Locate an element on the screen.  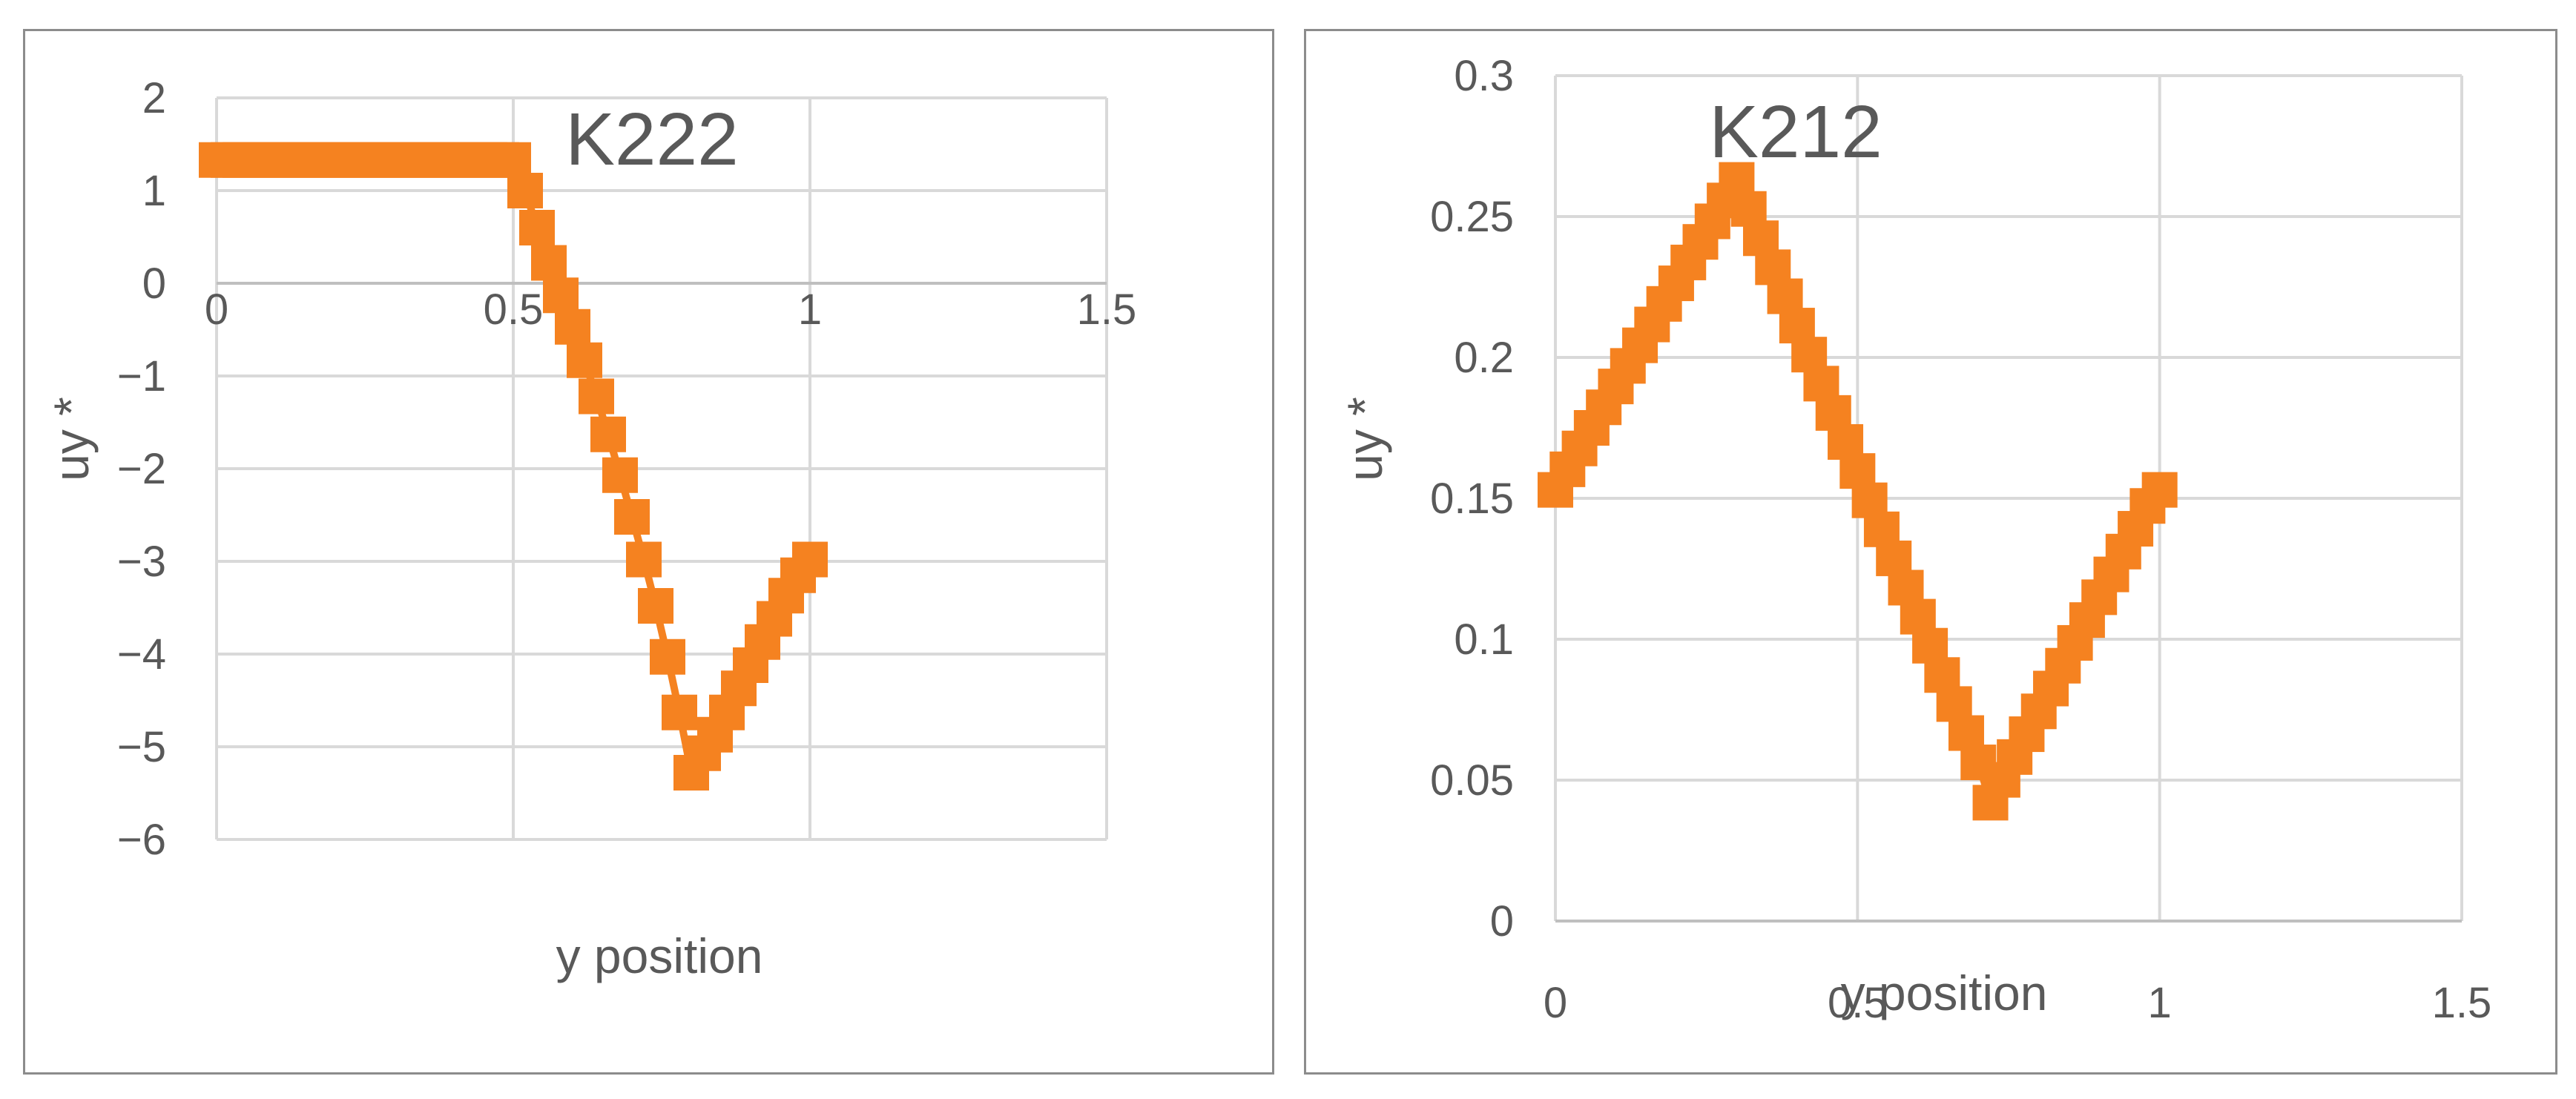
y-tick-label: 0.3 is located at coordinates (1484, 76).